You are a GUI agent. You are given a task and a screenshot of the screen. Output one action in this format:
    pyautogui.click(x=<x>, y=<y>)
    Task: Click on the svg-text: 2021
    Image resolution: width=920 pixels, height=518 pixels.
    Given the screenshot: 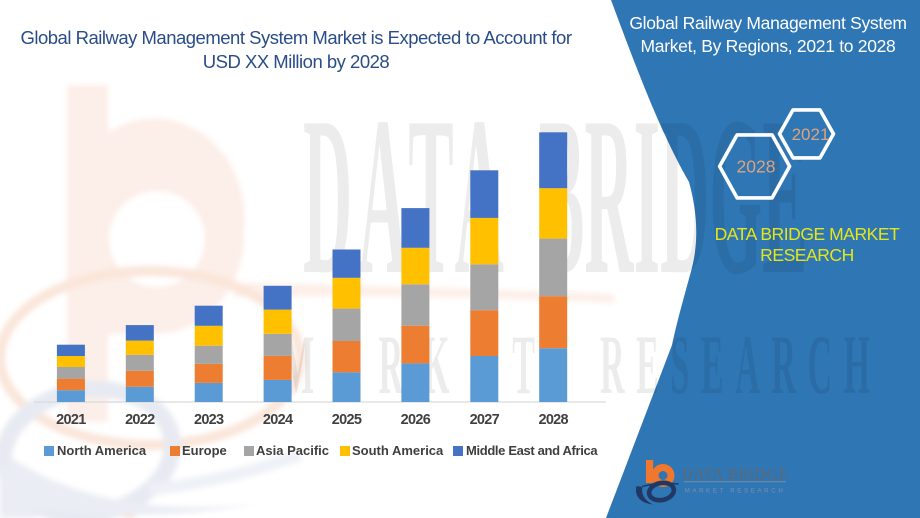 What is the action you would take?
    pyautogui.click(x=811, y=134)
    